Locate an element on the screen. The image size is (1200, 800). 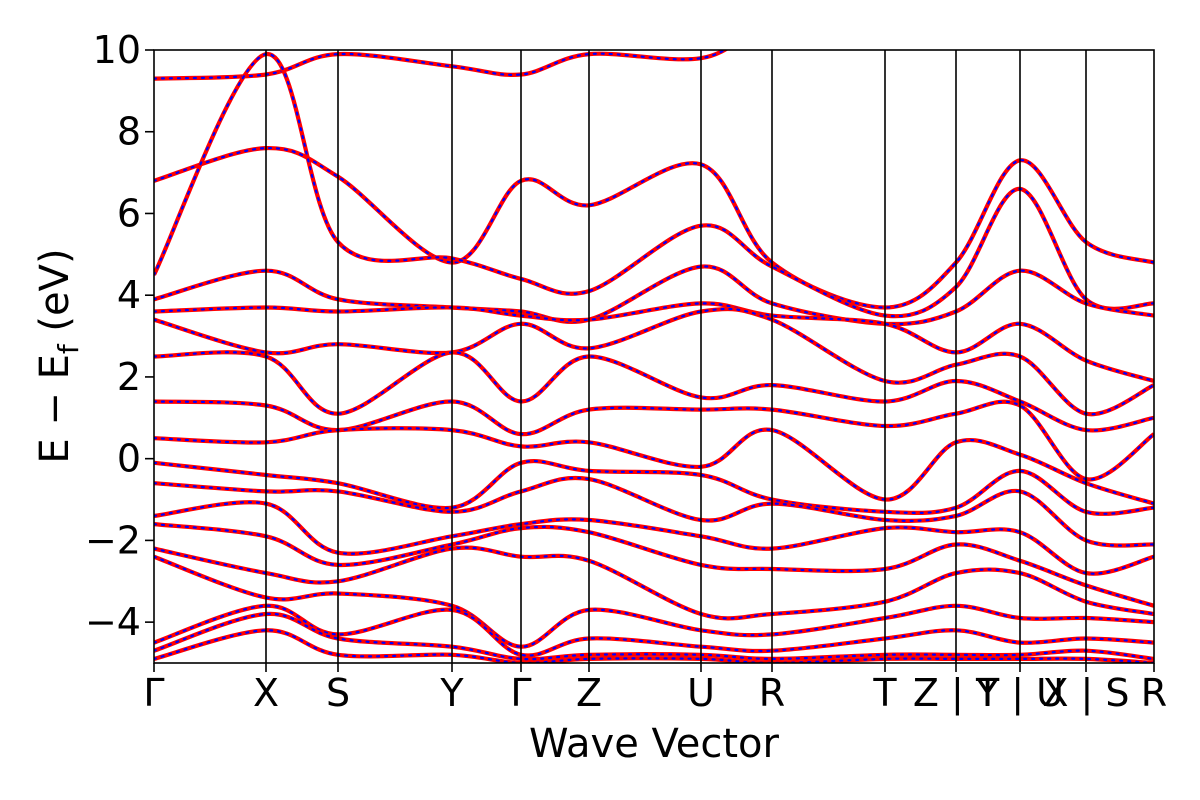
y-tick-label: 0 is located at coordinates (129, 459).